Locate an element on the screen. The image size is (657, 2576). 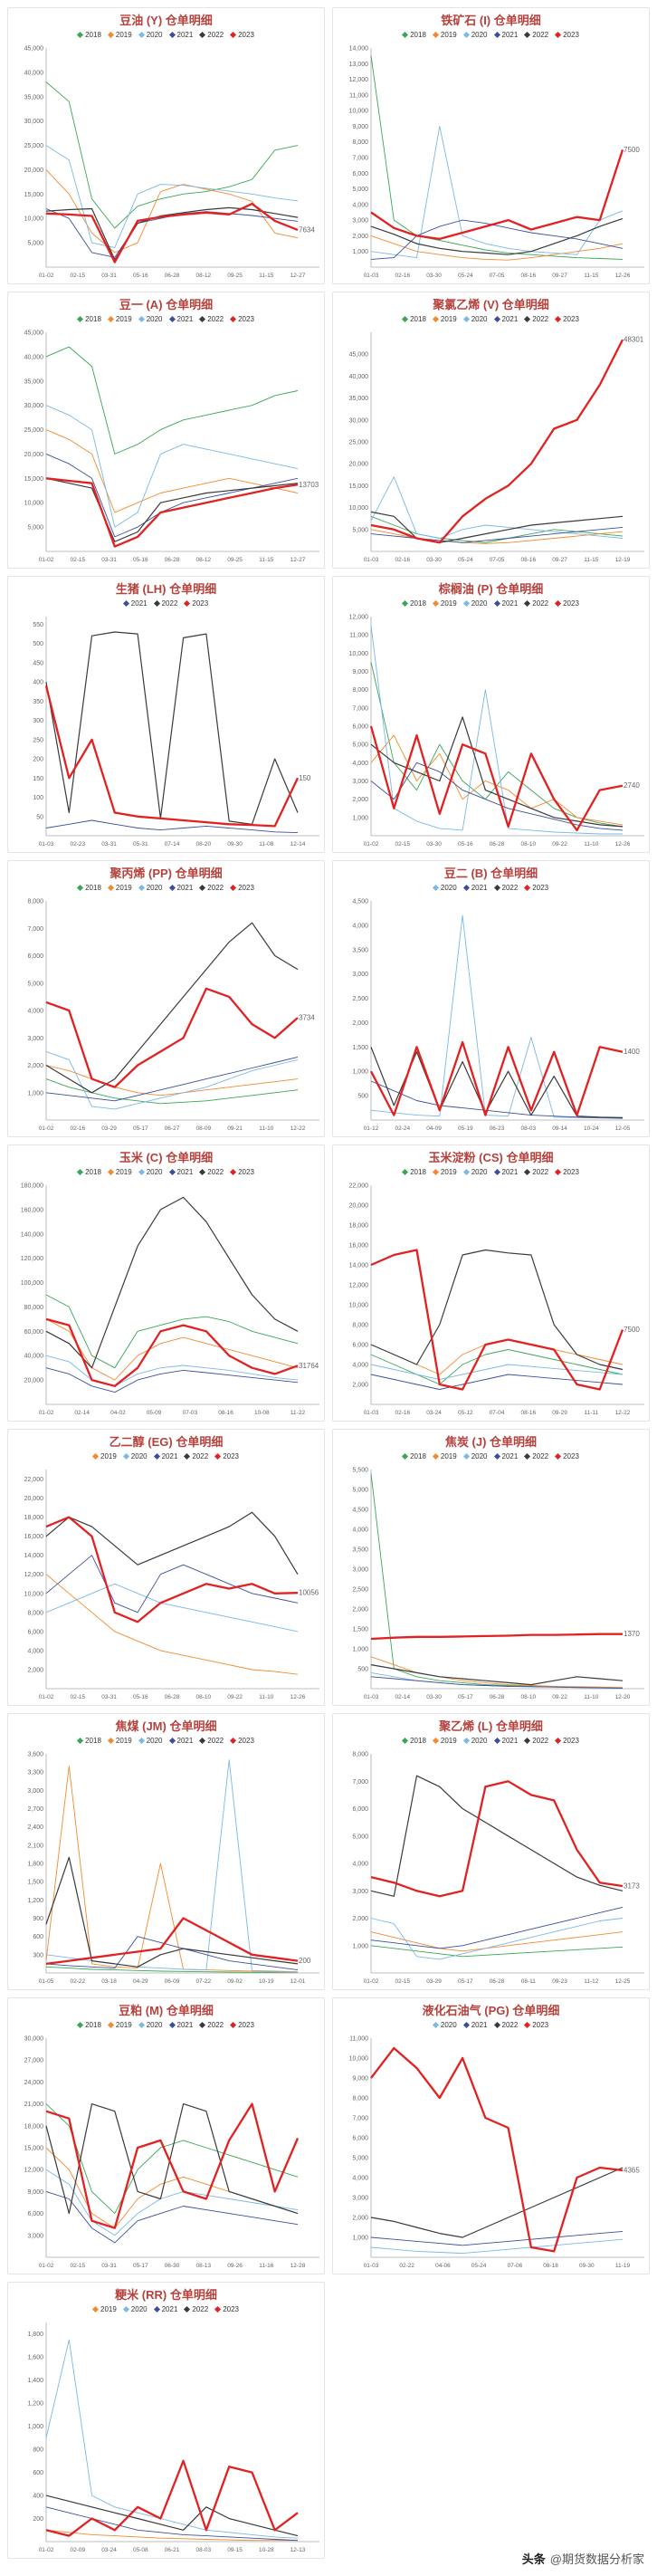
x-tick-label: 06-27 is located at coordinates (172, 1128).